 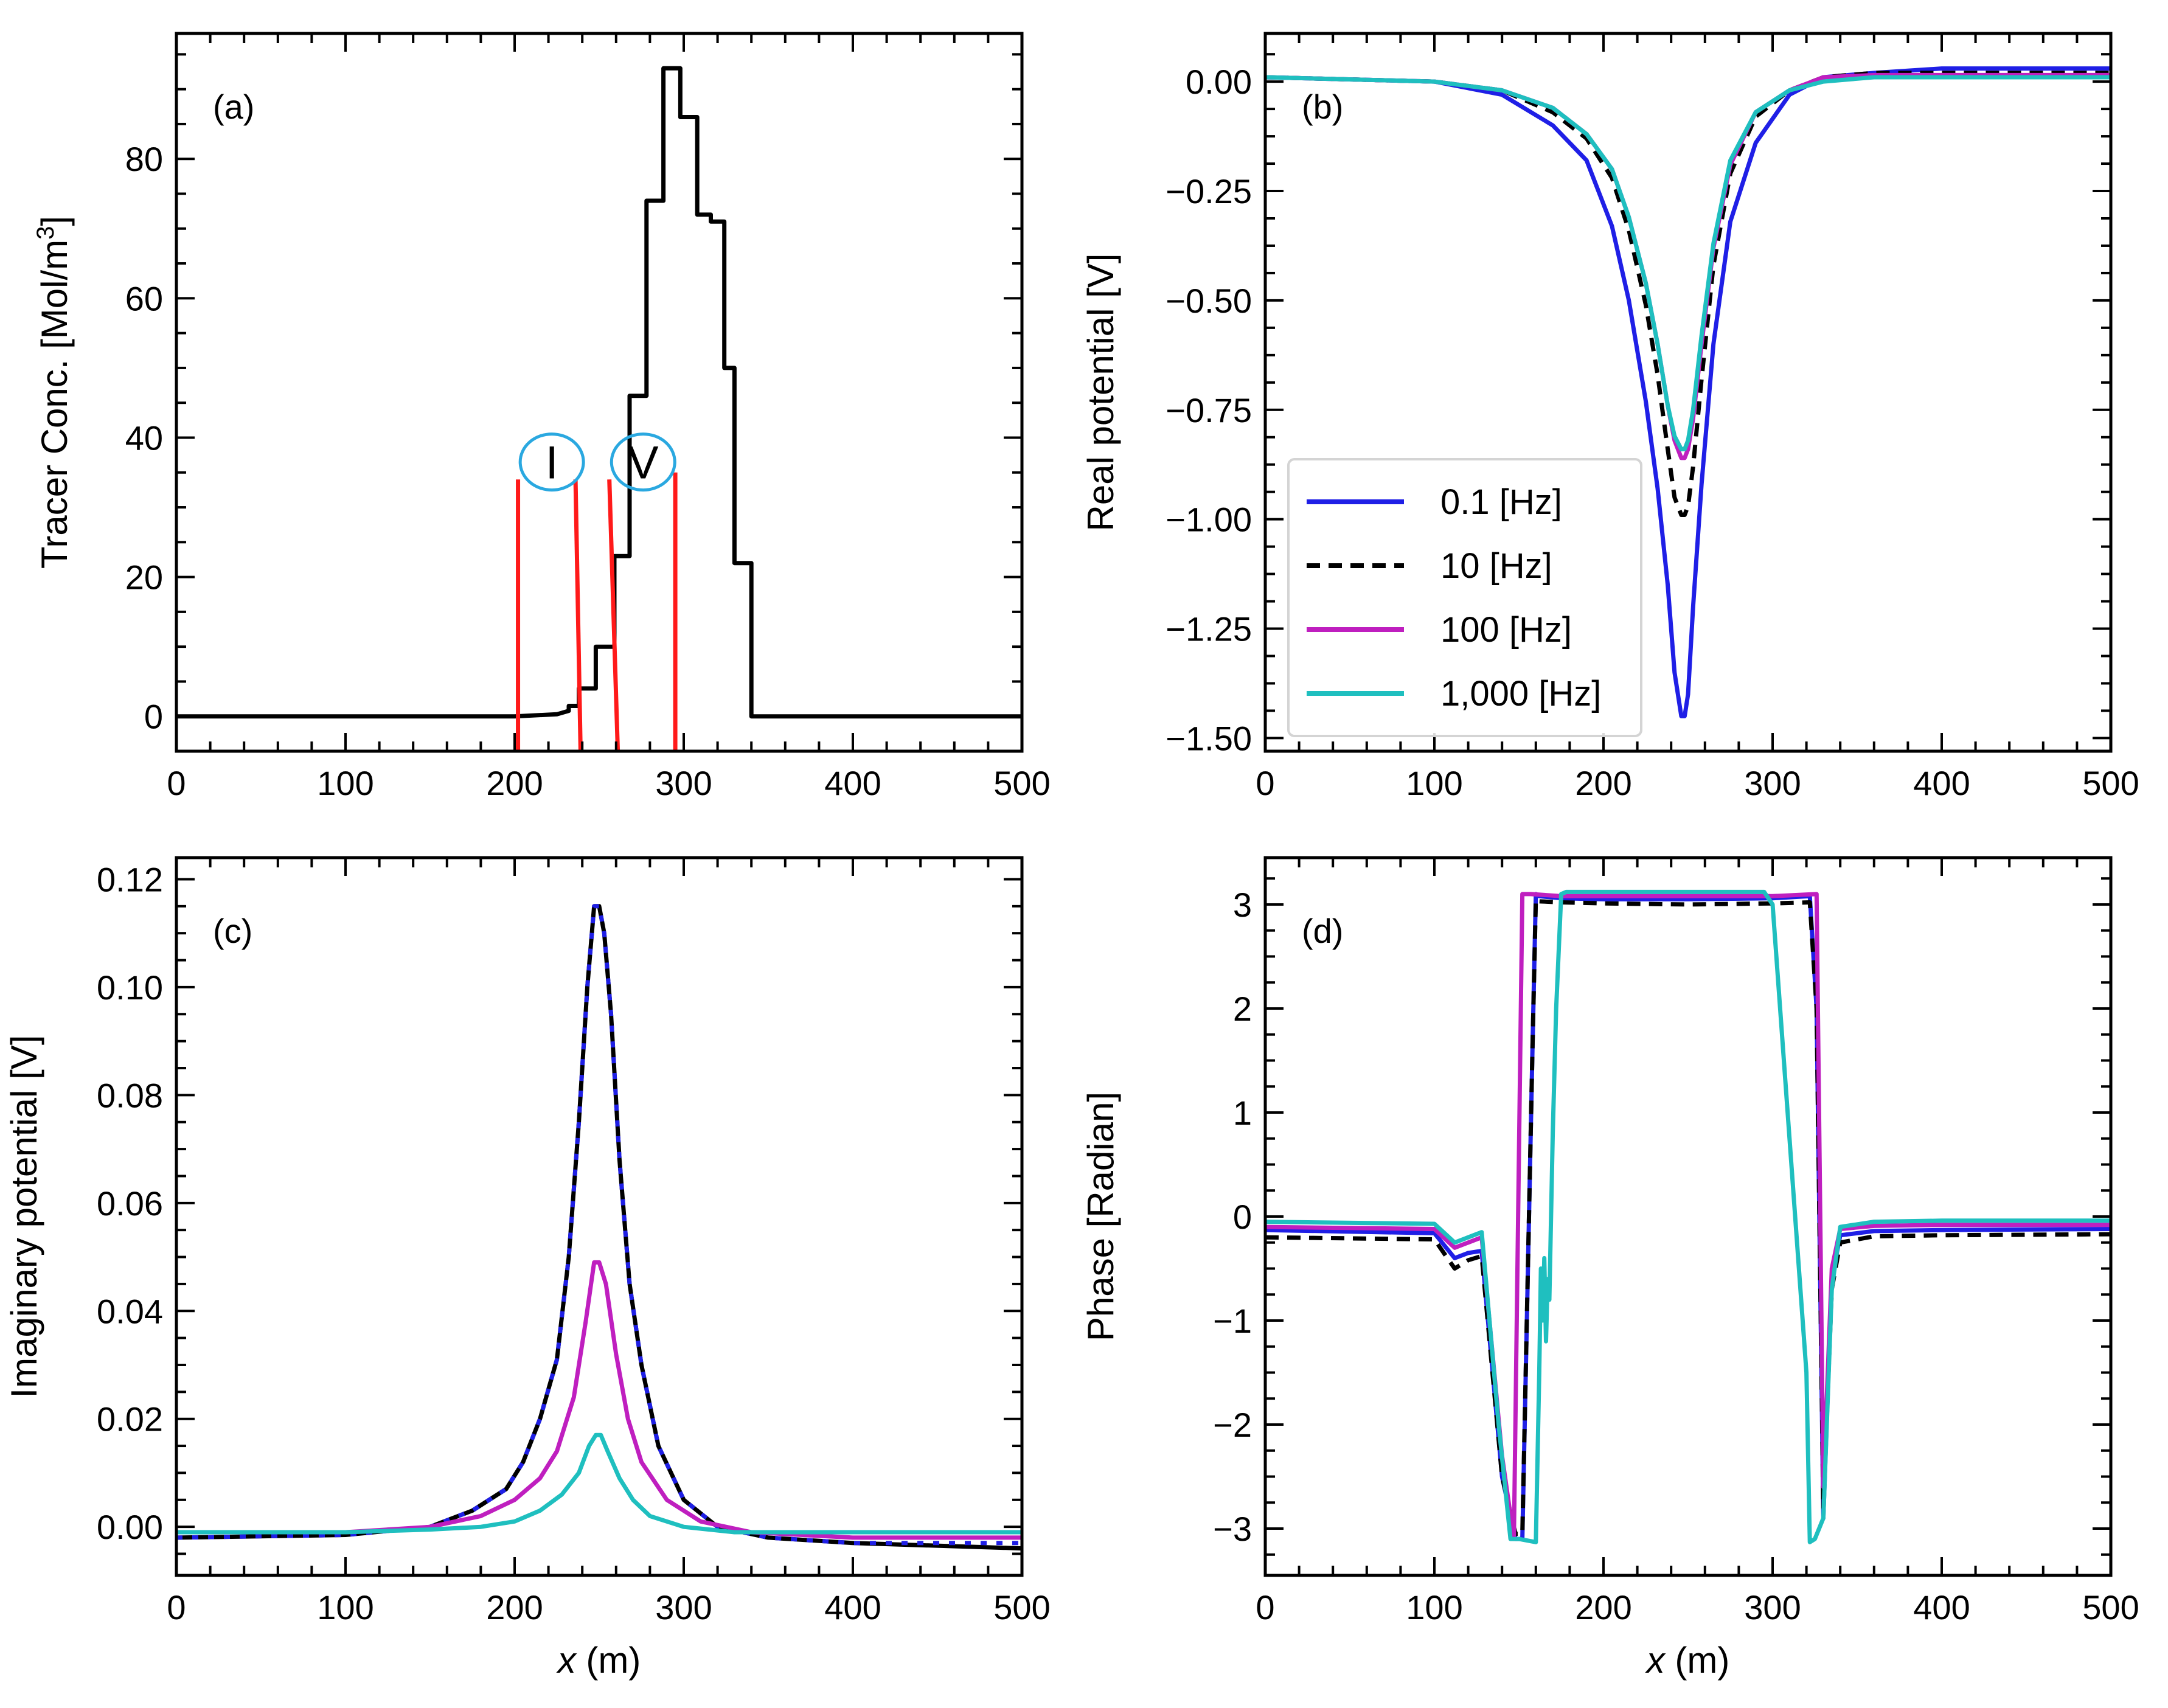 What do you see at coordinates (24, 1216) in the screenshot?
I see `y-axis-label: Imaginary potential [V]` at bounding box center [24, 1216].